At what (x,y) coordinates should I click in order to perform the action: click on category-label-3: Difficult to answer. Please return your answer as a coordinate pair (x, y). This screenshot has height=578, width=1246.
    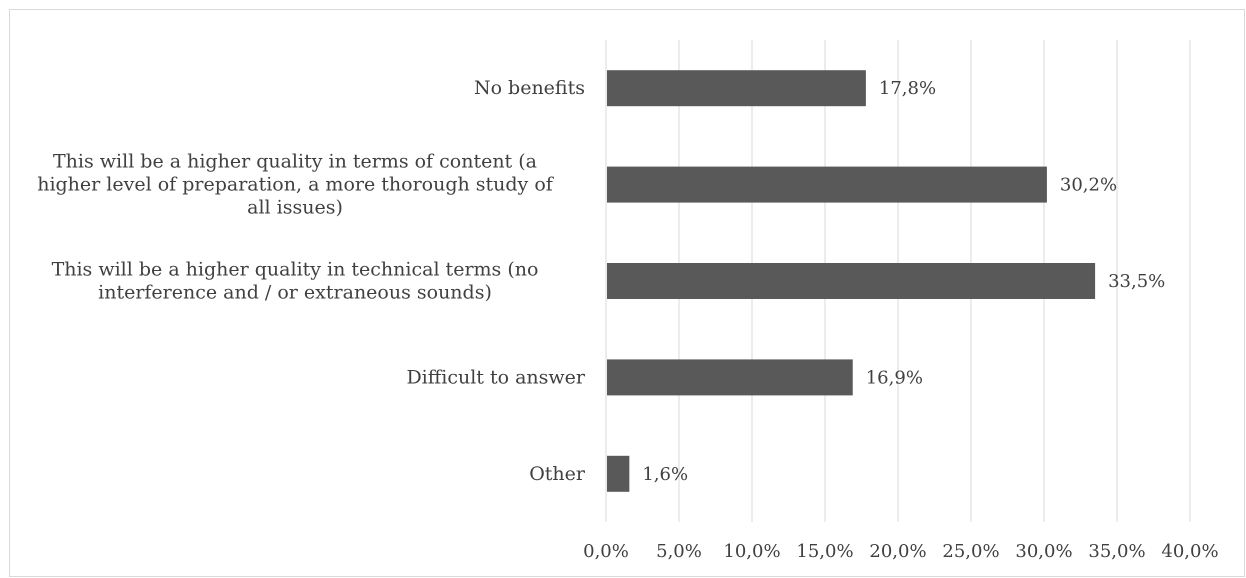
    Looking at the image, I should click on (495, 377).